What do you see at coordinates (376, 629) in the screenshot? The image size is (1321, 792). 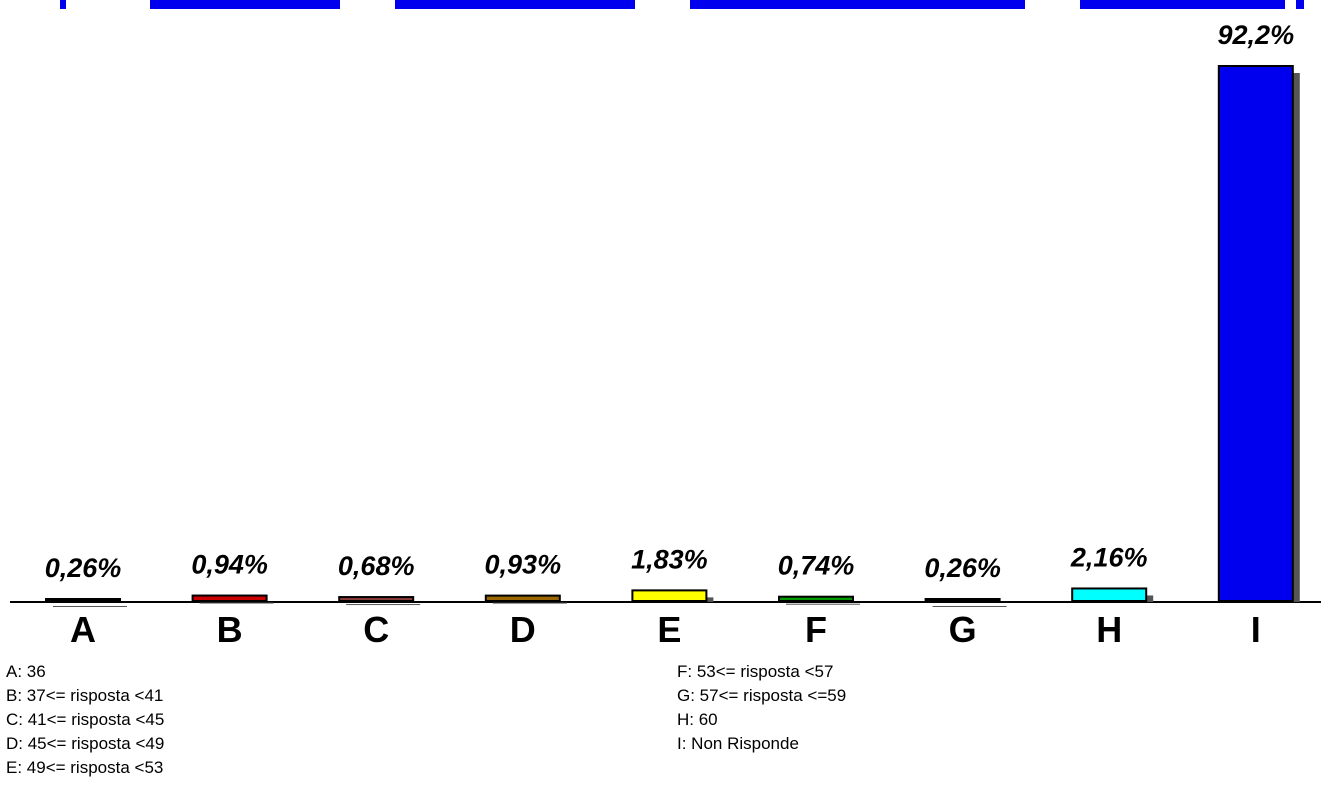 I see `x-tick-label: C` at bounding box center [376, 629].